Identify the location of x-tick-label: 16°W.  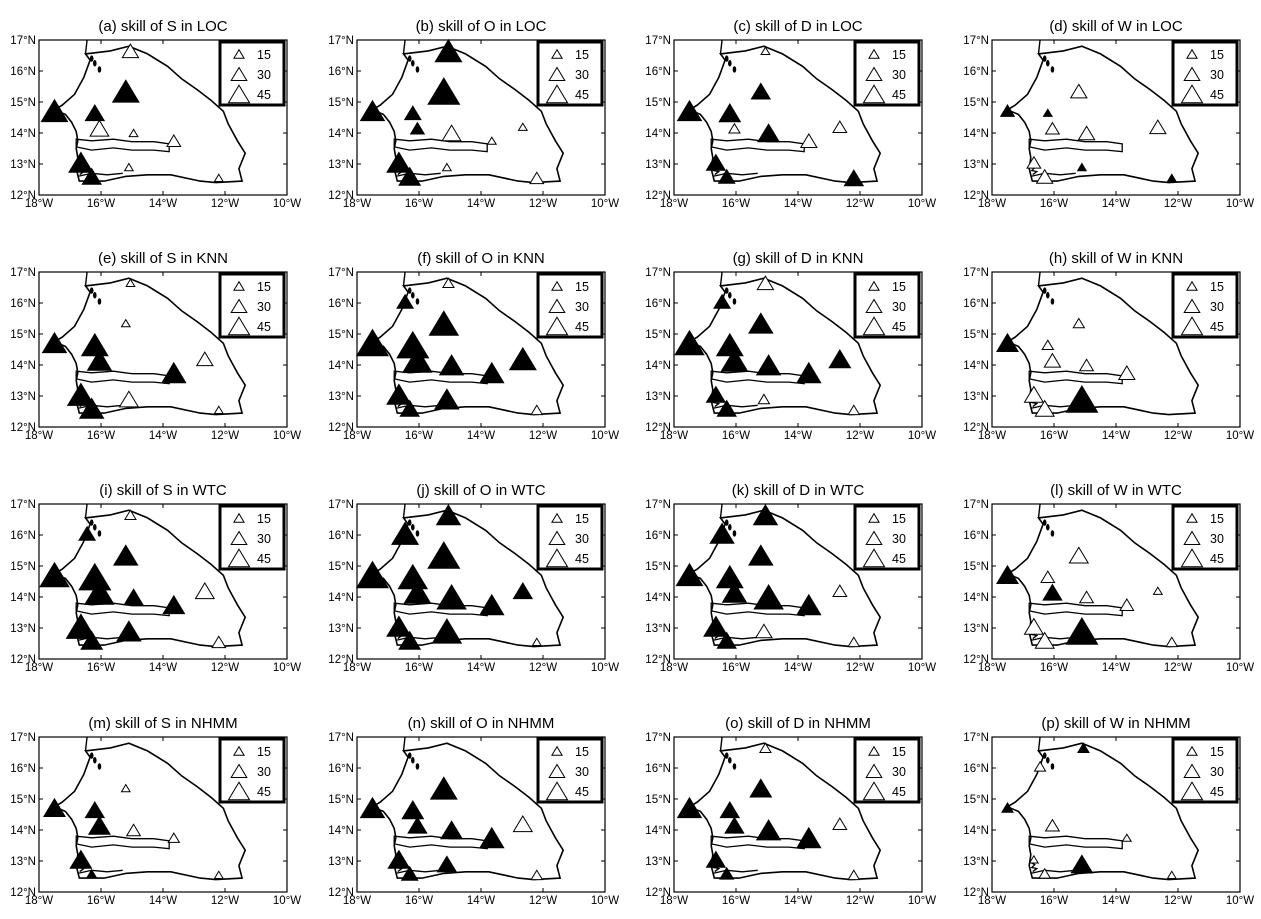
(419, 668).